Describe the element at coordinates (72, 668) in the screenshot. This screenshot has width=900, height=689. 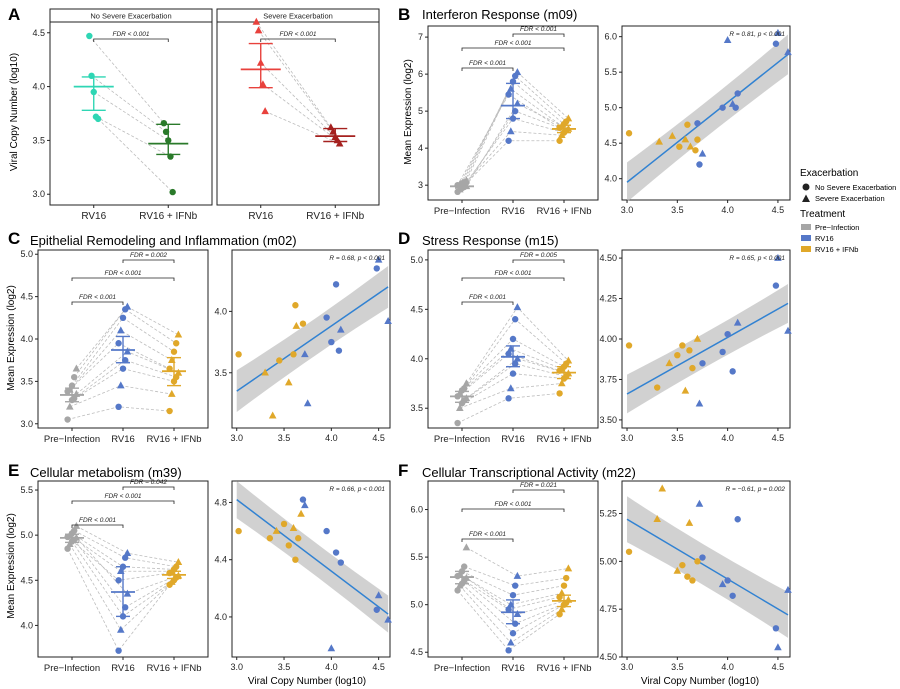
I see `E-dot-xtick-label: Pre−Infection` at that location.